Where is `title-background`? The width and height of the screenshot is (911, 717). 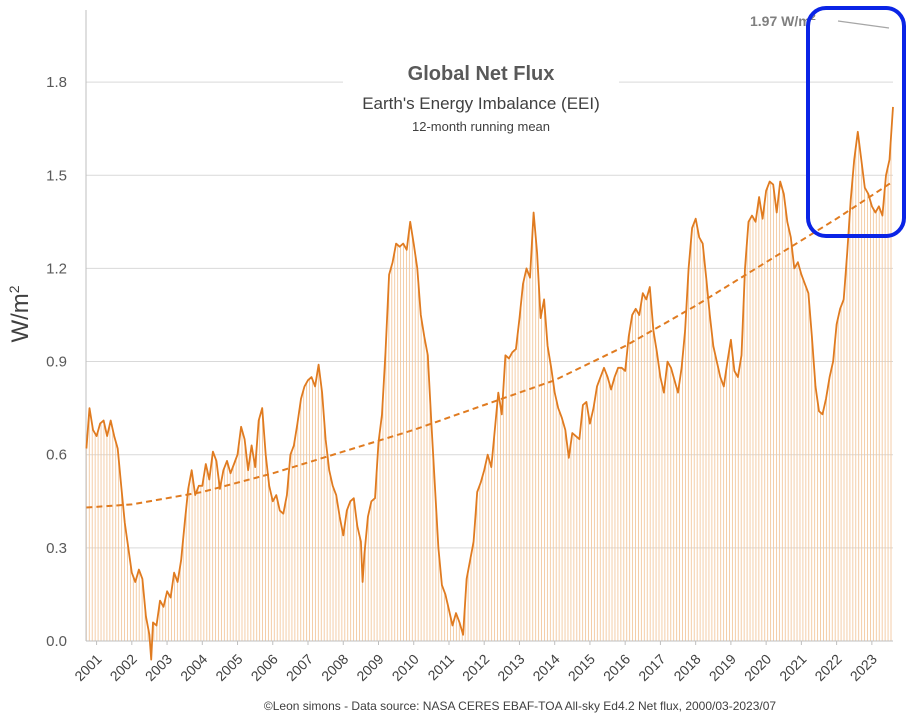 title-background is located at coordinates (481, 94).